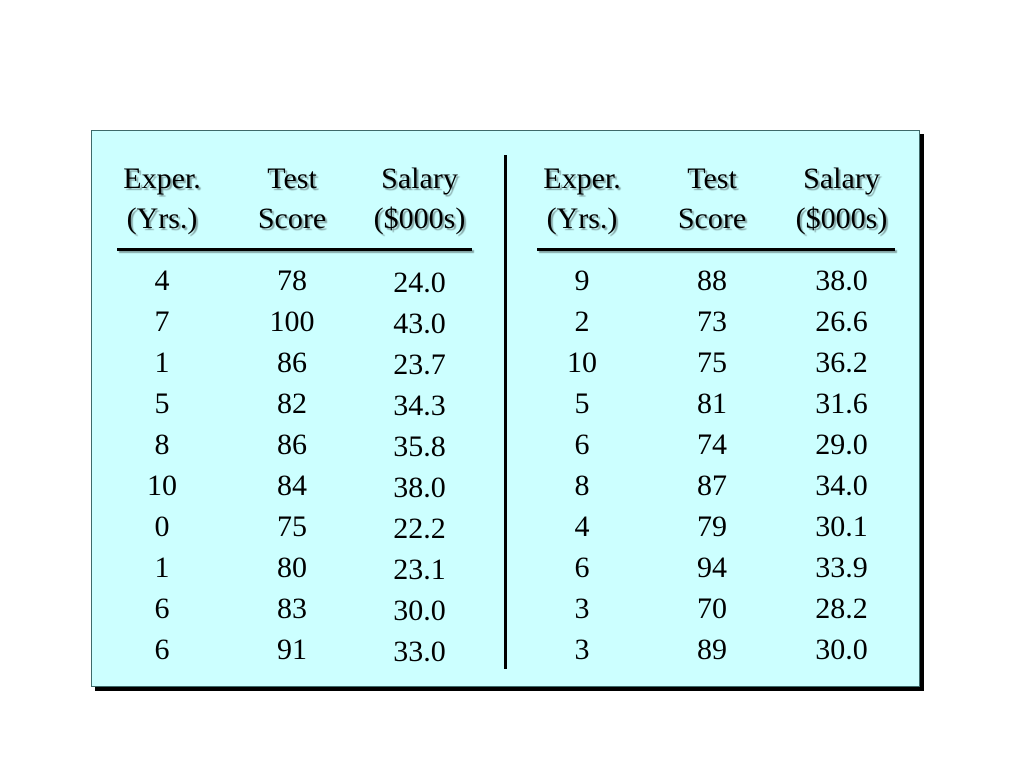 The height and width of the screenshot is (768, 1024). I want to click on table-cell: 100, so click(292, 321).